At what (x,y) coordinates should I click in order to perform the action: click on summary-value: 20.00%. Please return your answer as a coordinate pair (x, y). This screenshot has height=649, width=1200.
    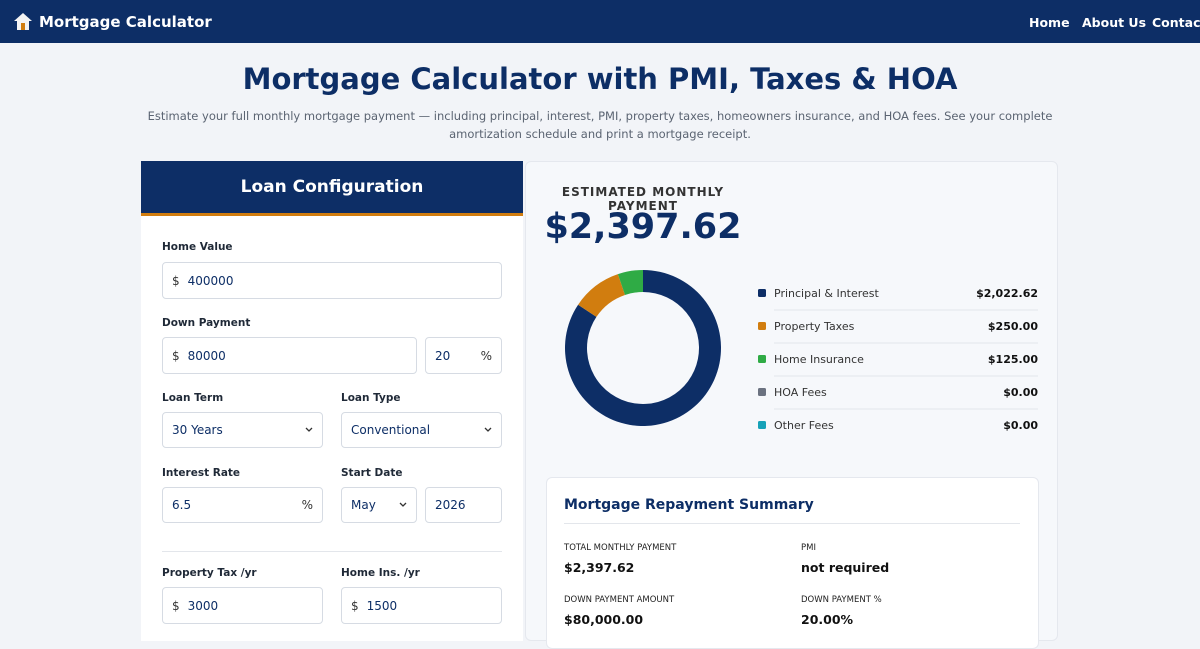
    Looking at the image, I should click on (827, 619).